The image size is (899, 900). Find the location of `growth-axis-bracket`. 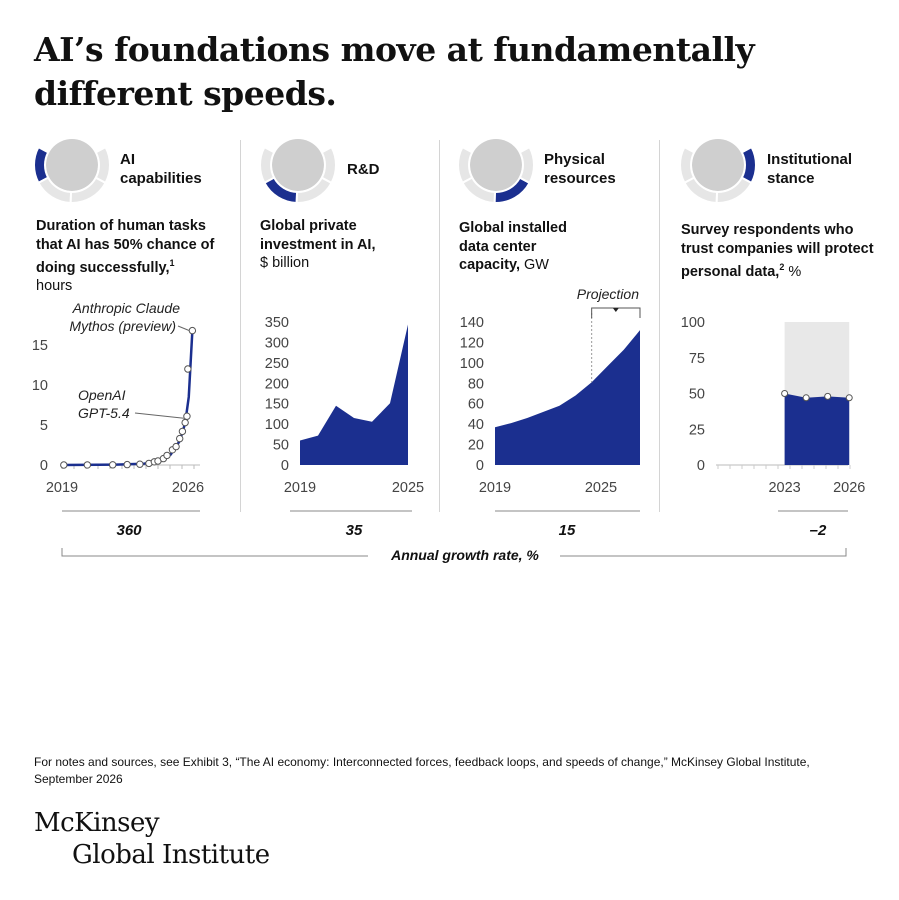

growth-axis-bracket is located at coordinates (454, 552).